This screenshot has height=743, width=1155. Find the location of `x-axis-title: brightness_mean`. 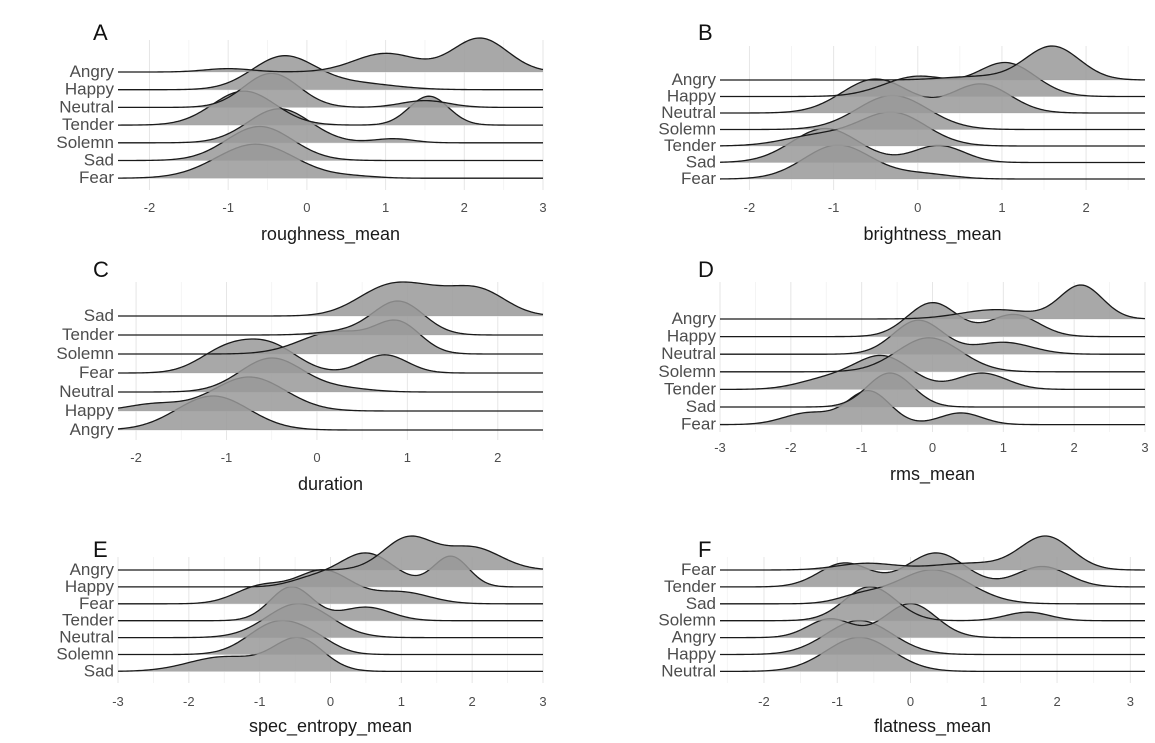

x-axis-title: brightness_mean is located at coordinates (932, 234).